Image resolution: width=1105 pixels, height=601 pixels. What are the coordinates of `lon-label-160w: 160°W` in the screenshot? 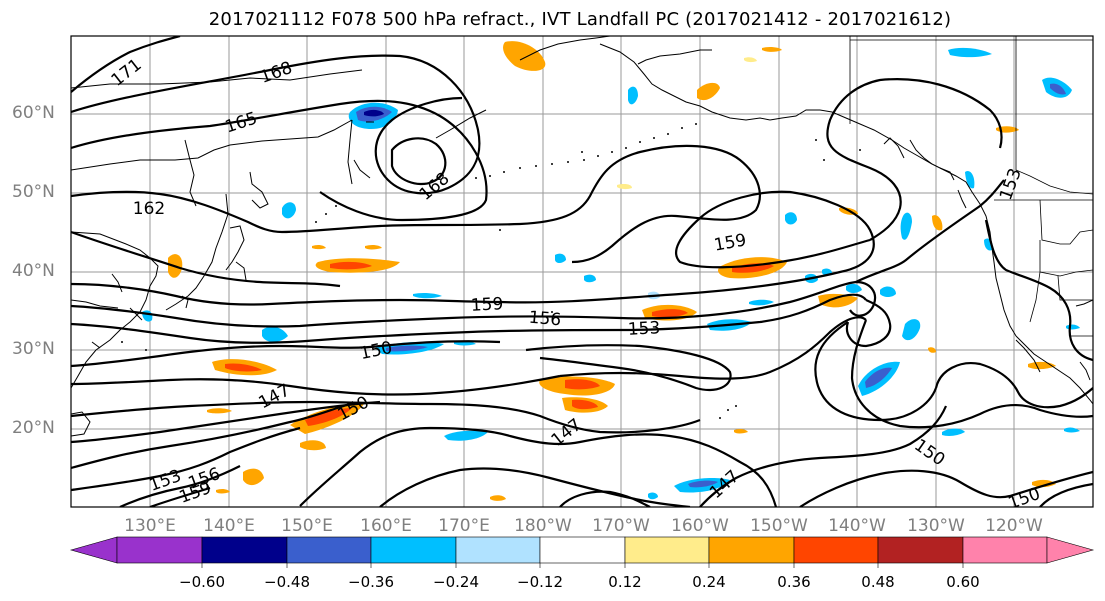 It's located at (700, 526).